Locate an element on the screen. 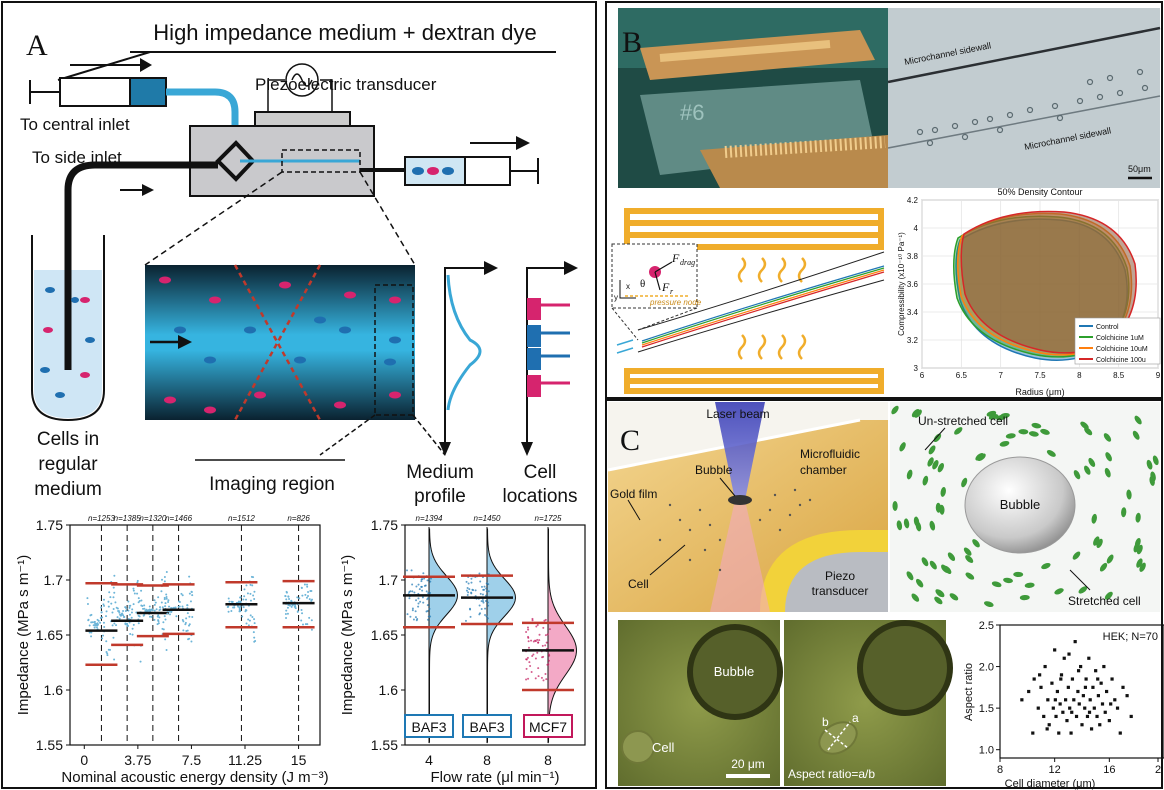  transducer-label: Piezoelectric transducer is located at coordinates (346, 84).